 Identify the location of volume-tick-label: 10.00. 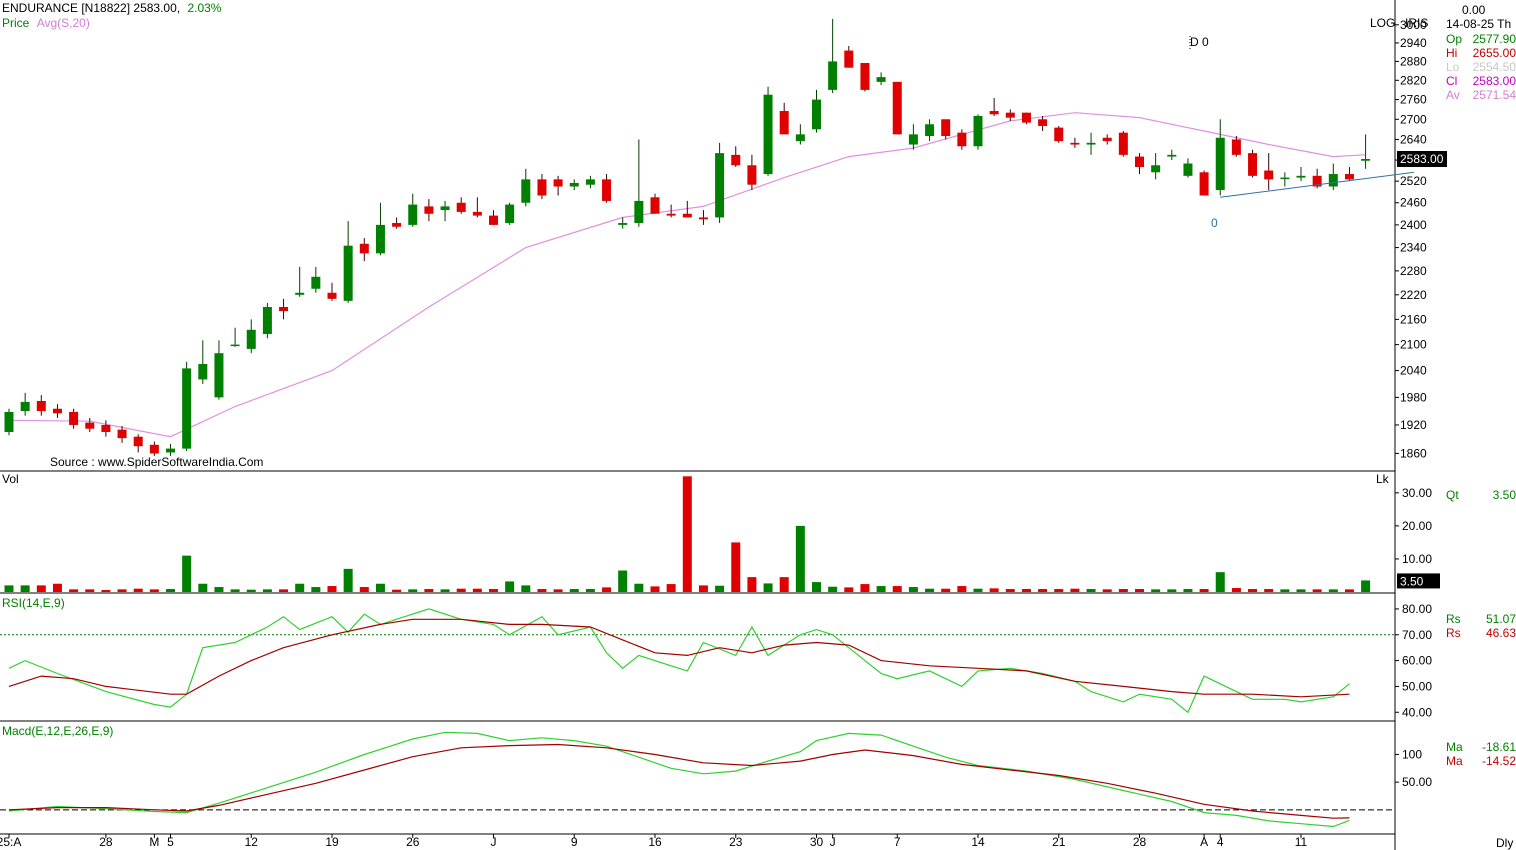
(1417, 559).